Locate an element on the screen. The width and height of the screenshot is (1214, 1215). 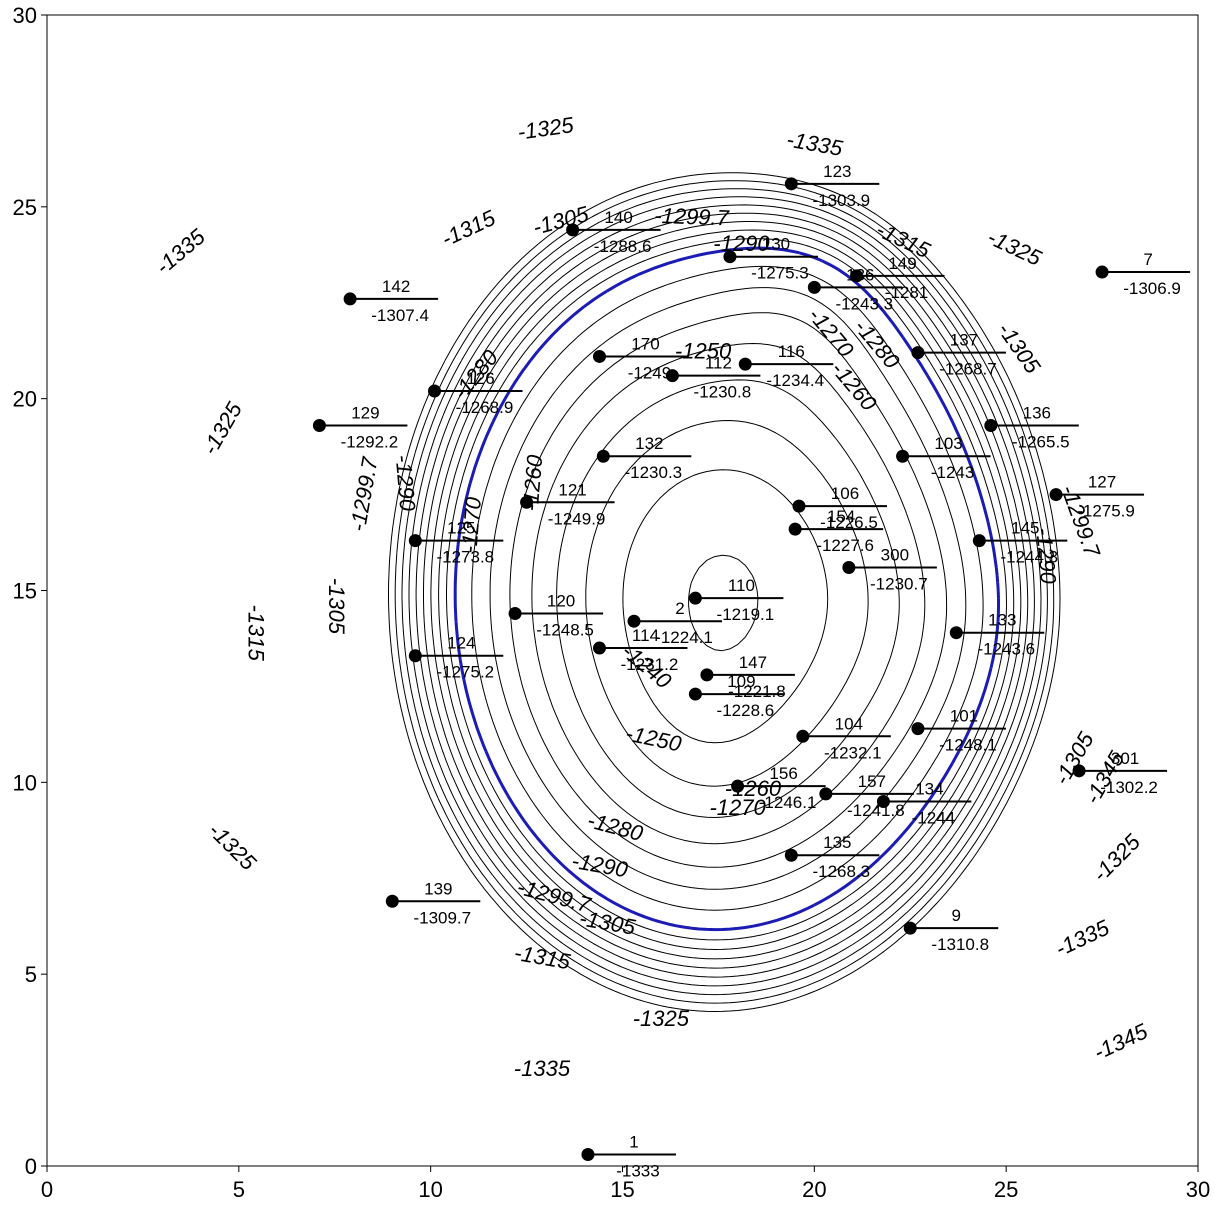
y-tick-label: 25 is located at coordinates (25, 207).